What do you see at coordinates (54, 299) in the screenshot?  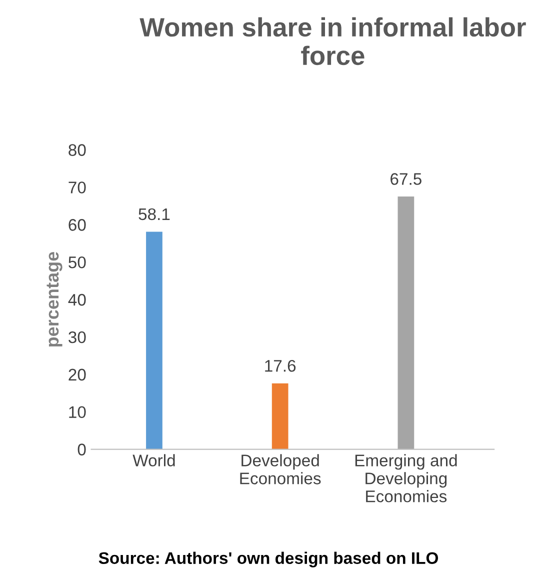 I see `y-axis-title: percentage` at bounding box center [54, 299].